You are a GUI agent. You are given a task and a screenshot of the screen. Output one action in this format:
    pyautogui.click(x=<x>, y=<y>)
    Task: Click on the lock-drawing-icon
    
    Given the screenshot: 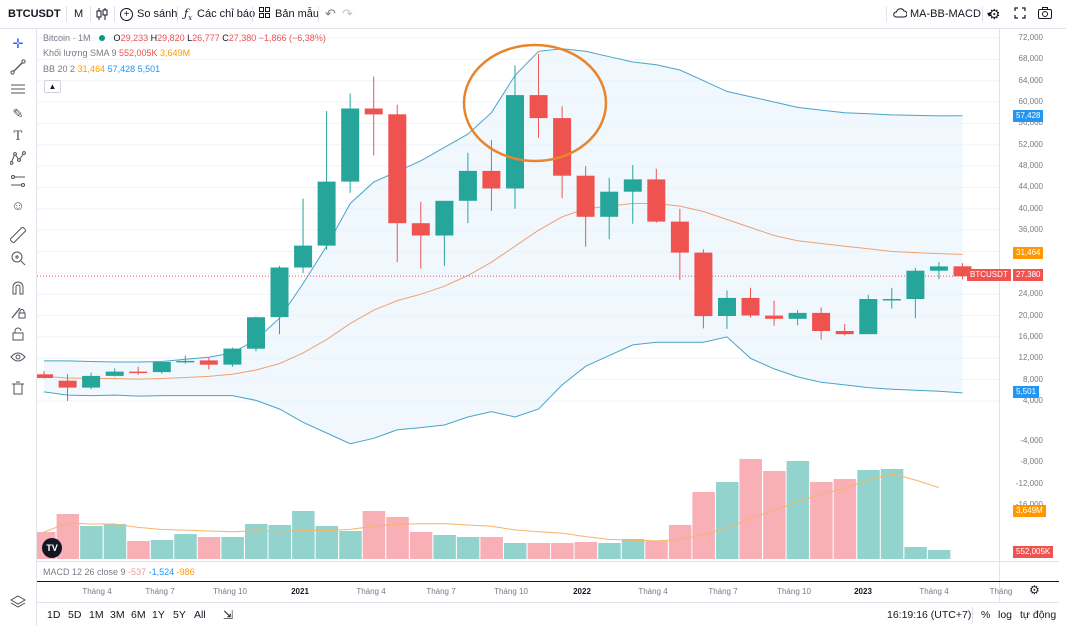 What is the action you would take?
    pyautogui.click(x=18, y=313)
    